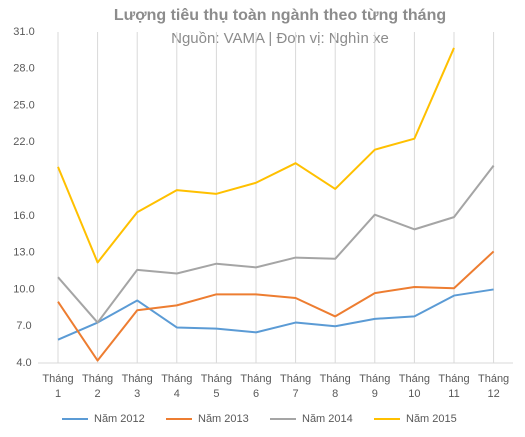 Image resolution: width=525 pixels, height=437 pixels. I want to click on y-tick-label: 7.0, so click(23, 326).